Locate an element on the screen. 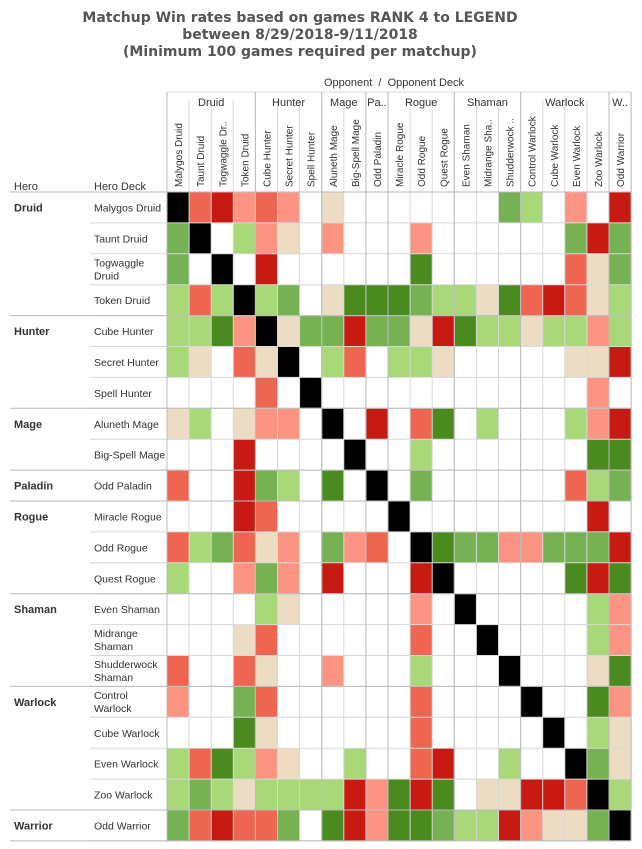 The height and width of the screenshot is (849, 642). column-hero-label: Hunter is located at coordinates (288, 103).